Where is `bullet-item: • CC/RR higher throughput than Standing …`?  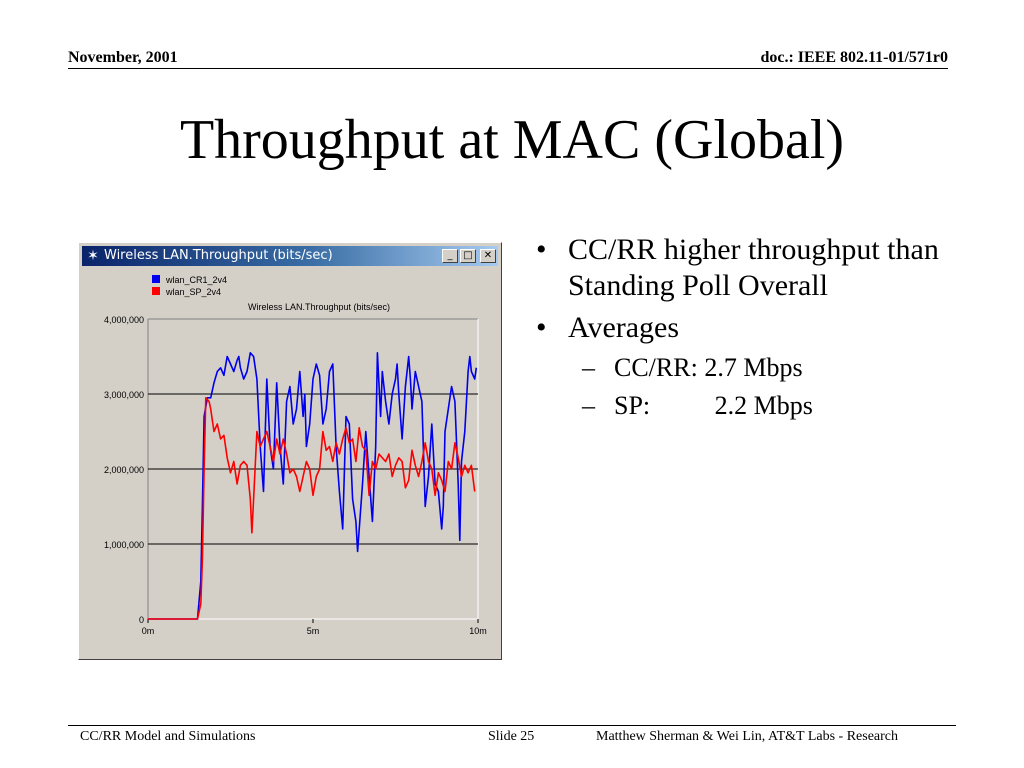
bullet-item: • CC/RR higher throughput than Standing … is located at coordinates (740, 268).